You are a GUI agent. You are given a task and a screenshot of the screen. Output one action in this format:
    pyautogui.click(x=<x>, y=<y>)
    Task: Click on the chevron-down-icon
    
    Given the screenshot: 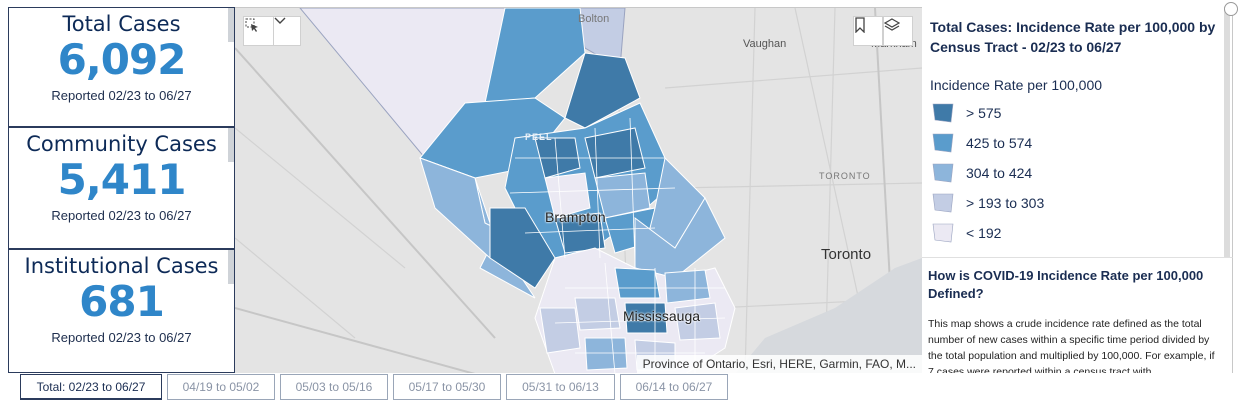 What is the action you would take?
    pyautogui.click(x=280, y=20)
    